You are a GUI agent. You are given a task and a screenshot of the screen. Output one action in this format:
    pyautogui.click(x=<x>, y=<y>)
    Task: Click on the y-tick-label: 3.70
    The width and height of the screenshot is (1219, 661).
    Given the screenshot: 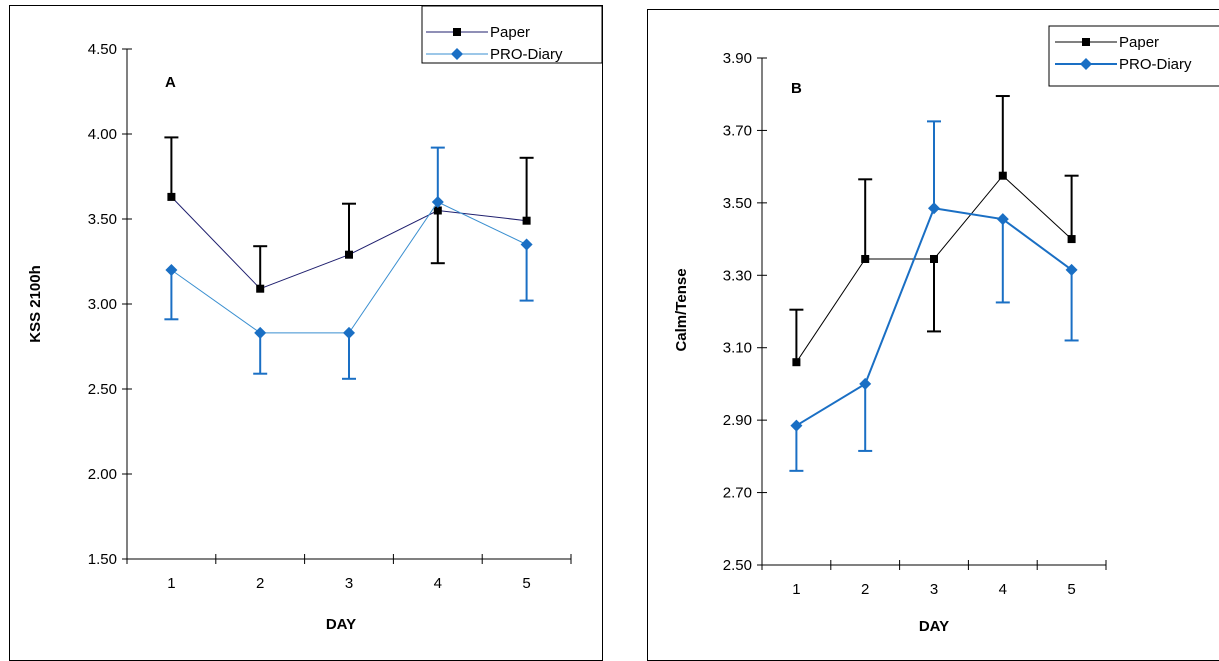 What is the action you would take?
    pyautogui.click(x=737, y=130)
    